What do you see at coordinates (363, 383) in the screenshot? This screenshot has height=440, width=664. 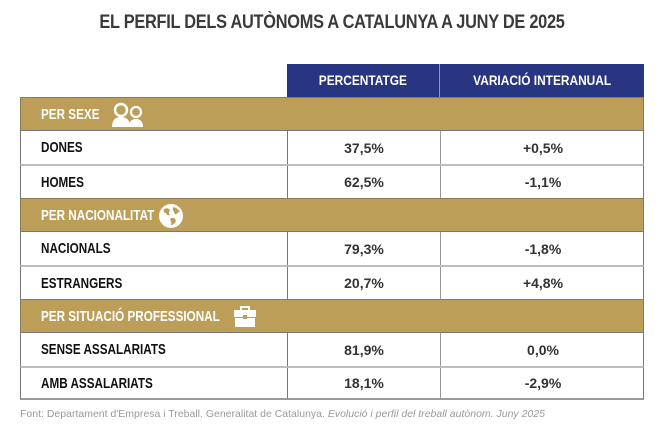 I see `percentage-value: 18,1%` at bounding box center [363, 383].